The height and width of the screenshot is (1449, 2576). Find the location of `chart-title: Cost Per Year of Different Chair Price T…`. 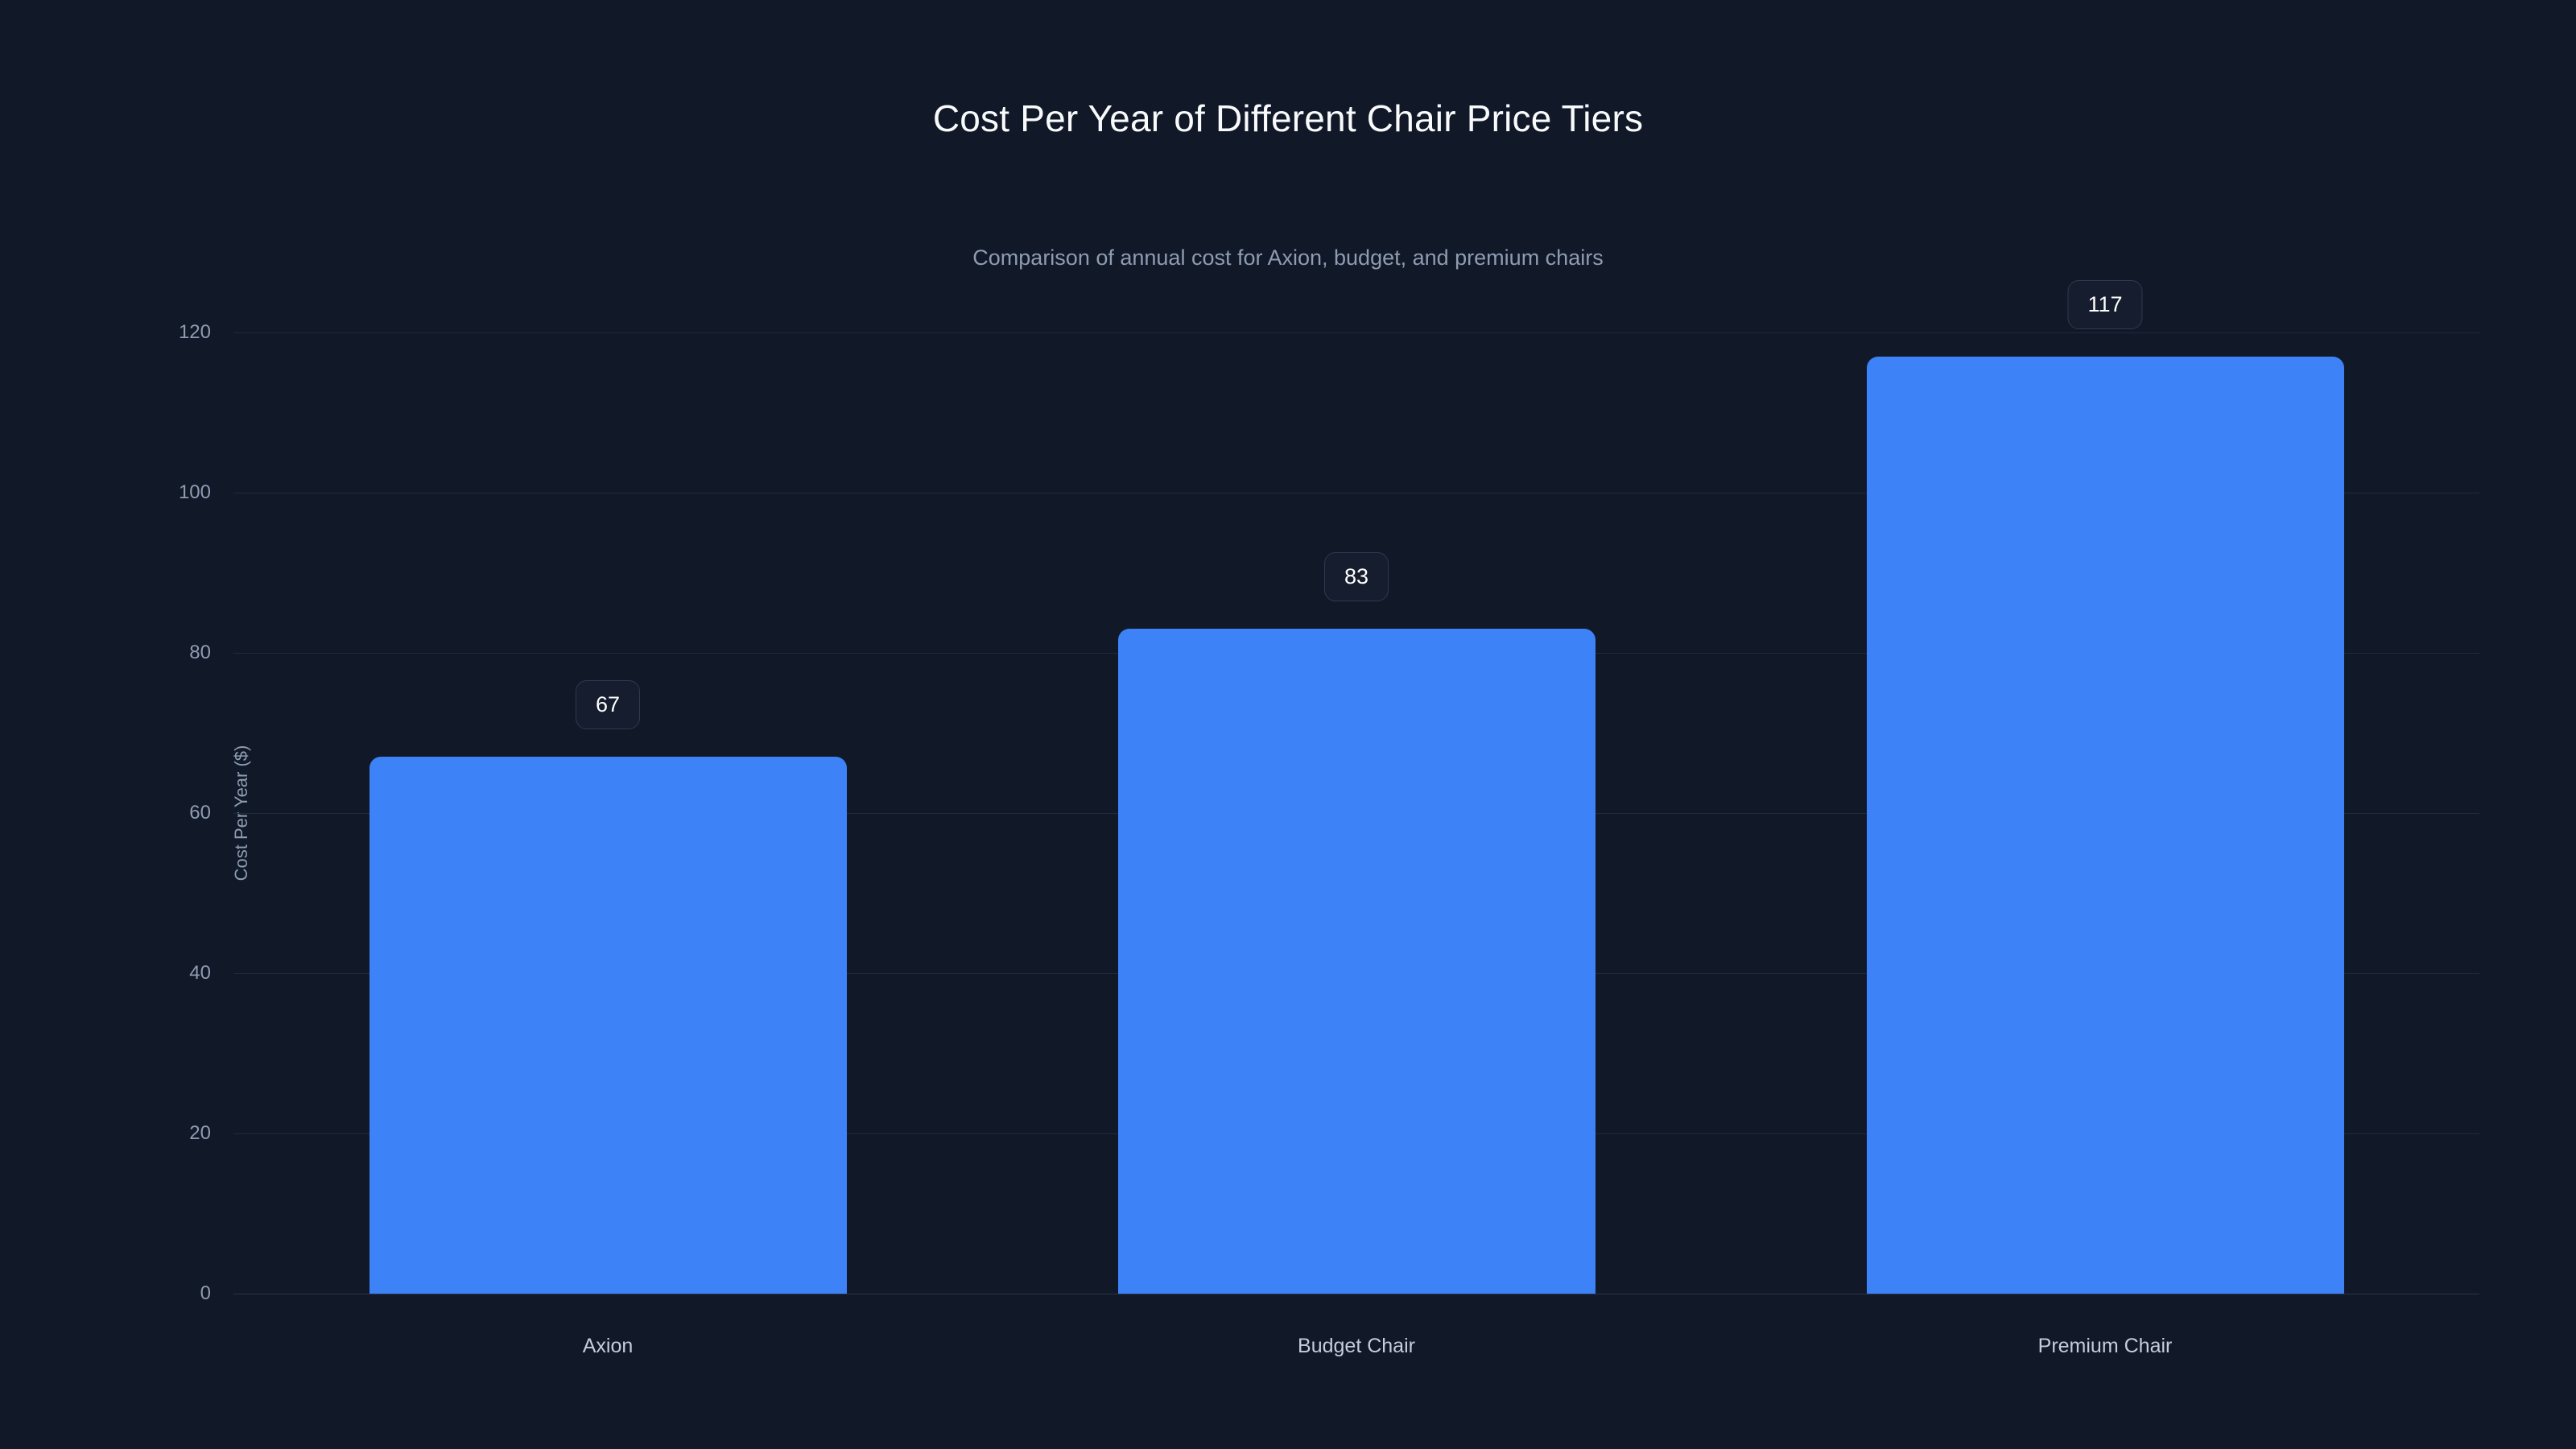

chart-title: Cost Per Year of Different Chair Price T… is located at coordinates (1288, 118).